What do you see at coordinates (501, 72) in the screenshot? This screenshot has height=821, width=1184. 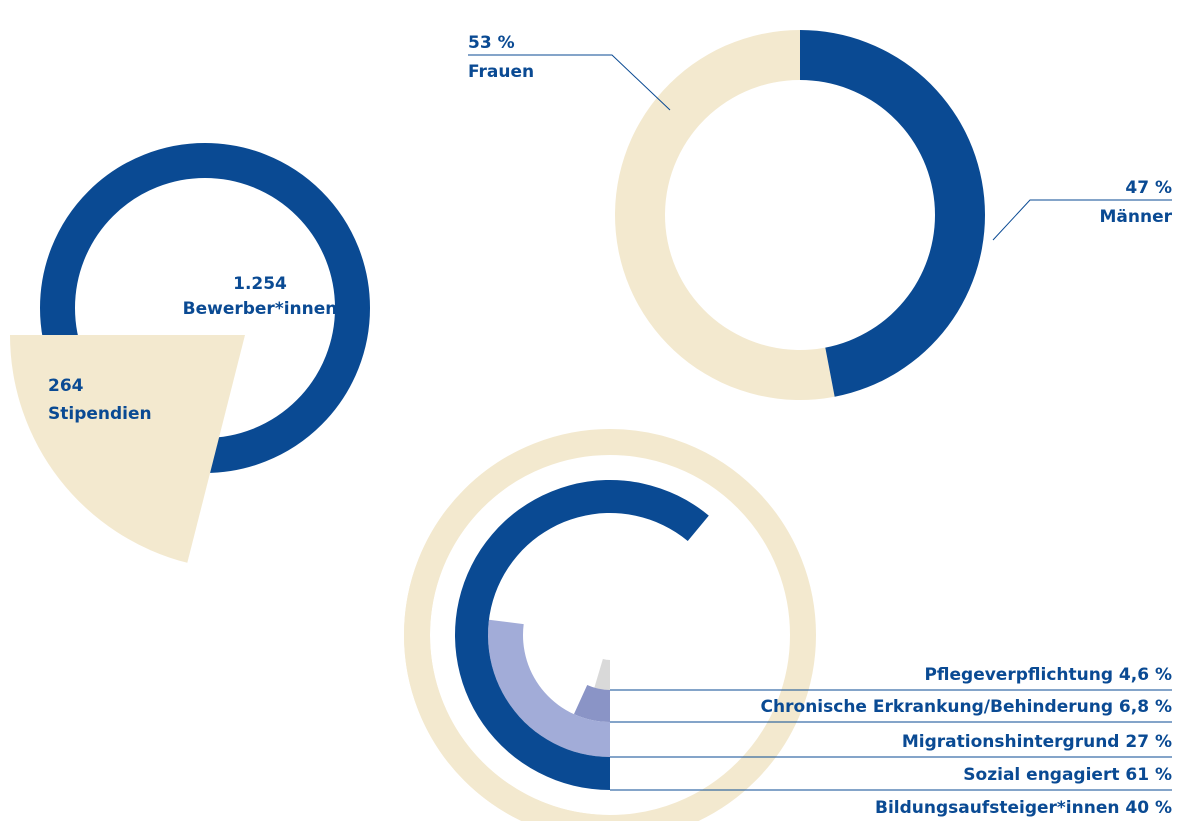 I see `category-label: Frauen` at bounding box center [501, 72].